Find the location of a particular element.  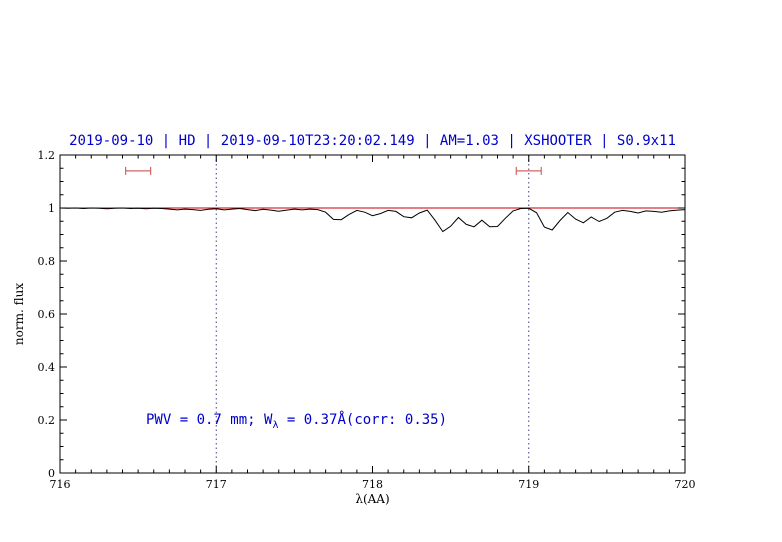

x-tick-label: 716 is located at coordinates (60, 484).